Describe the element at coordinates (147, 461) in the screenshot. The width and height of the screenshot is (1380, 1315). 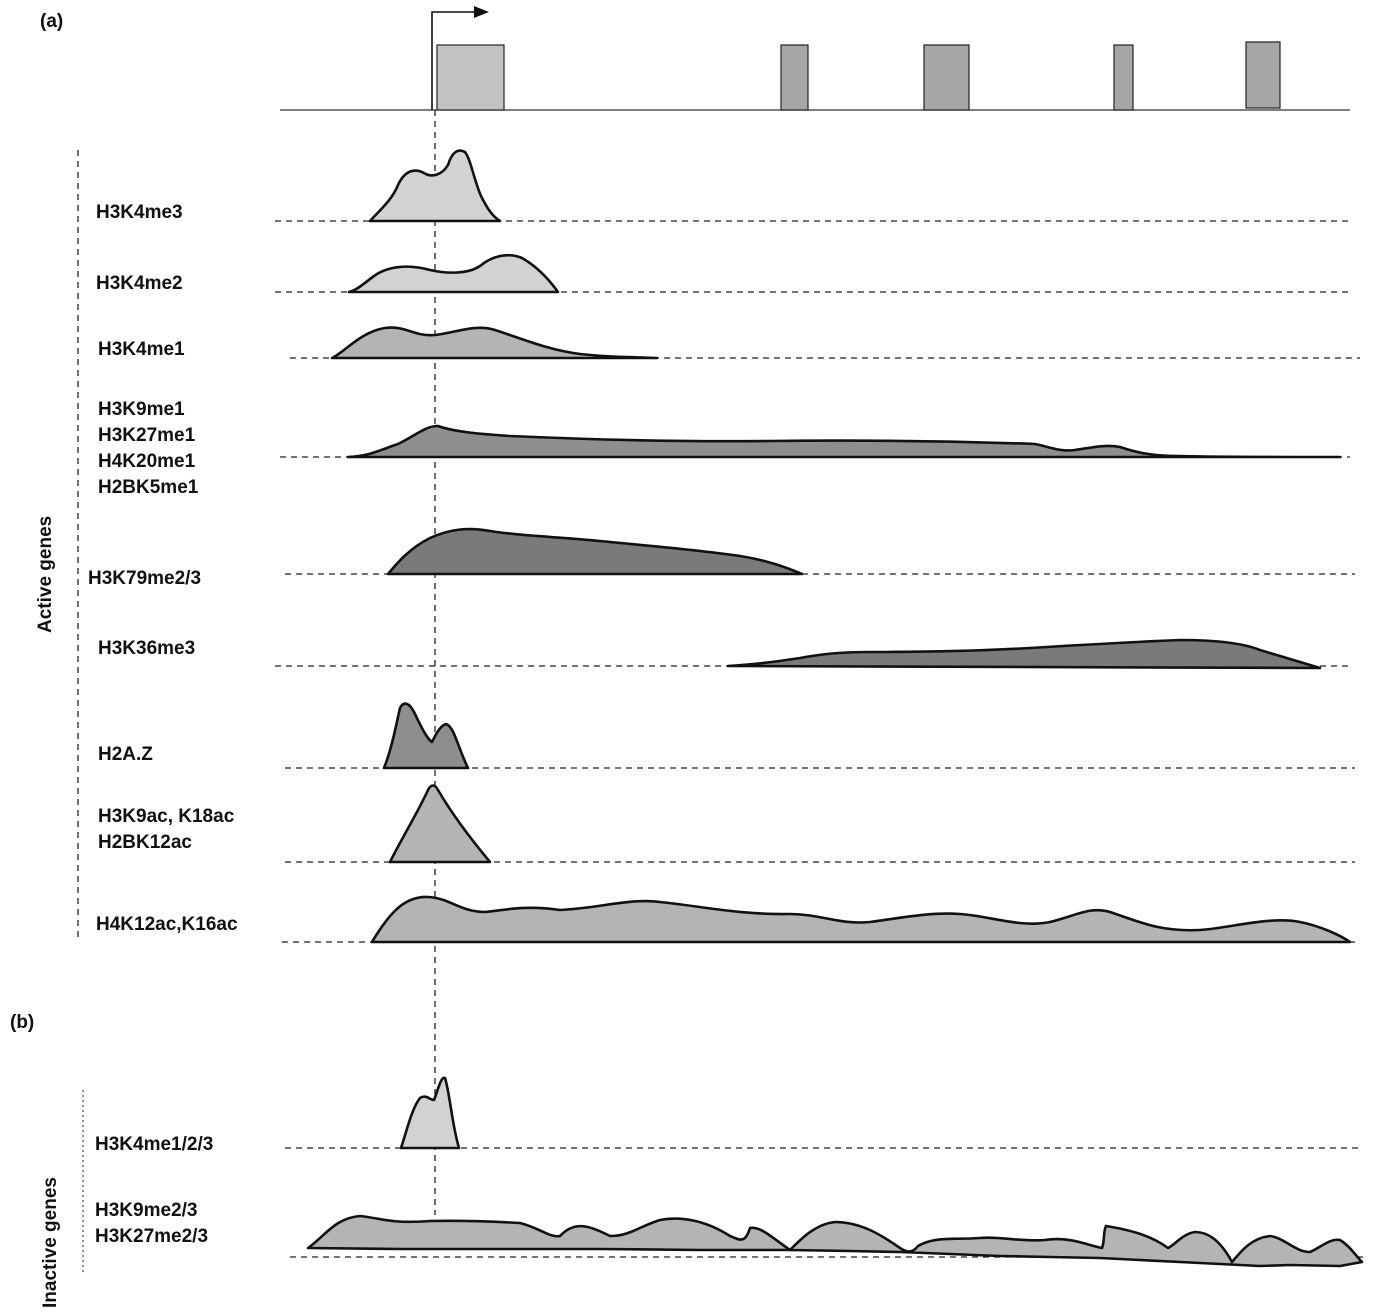
I see `track-label-line-3: H4K20me1` at that location.